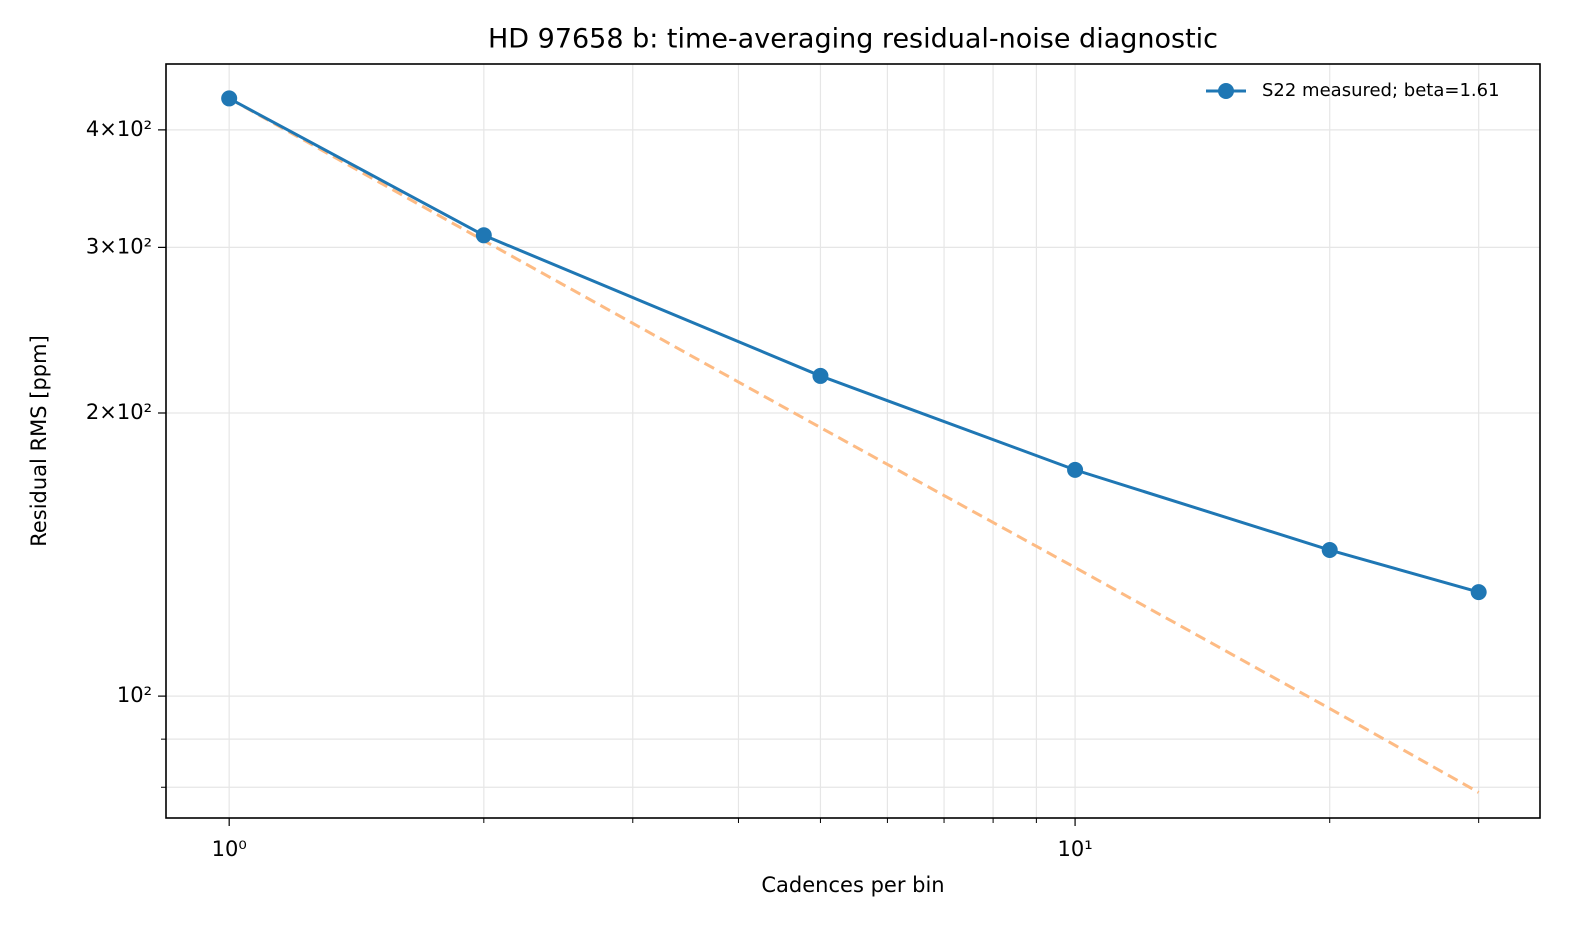  Describe the element at coordinates (1226, 91) in the screenshot. I see `legend-marker` at that location.